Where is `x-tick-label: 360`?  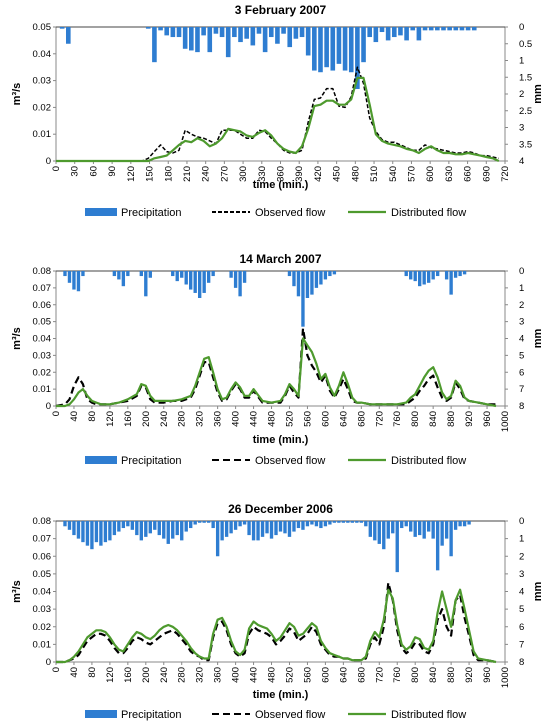 x-tick-label: 360 is located at coordinates (218, 675).